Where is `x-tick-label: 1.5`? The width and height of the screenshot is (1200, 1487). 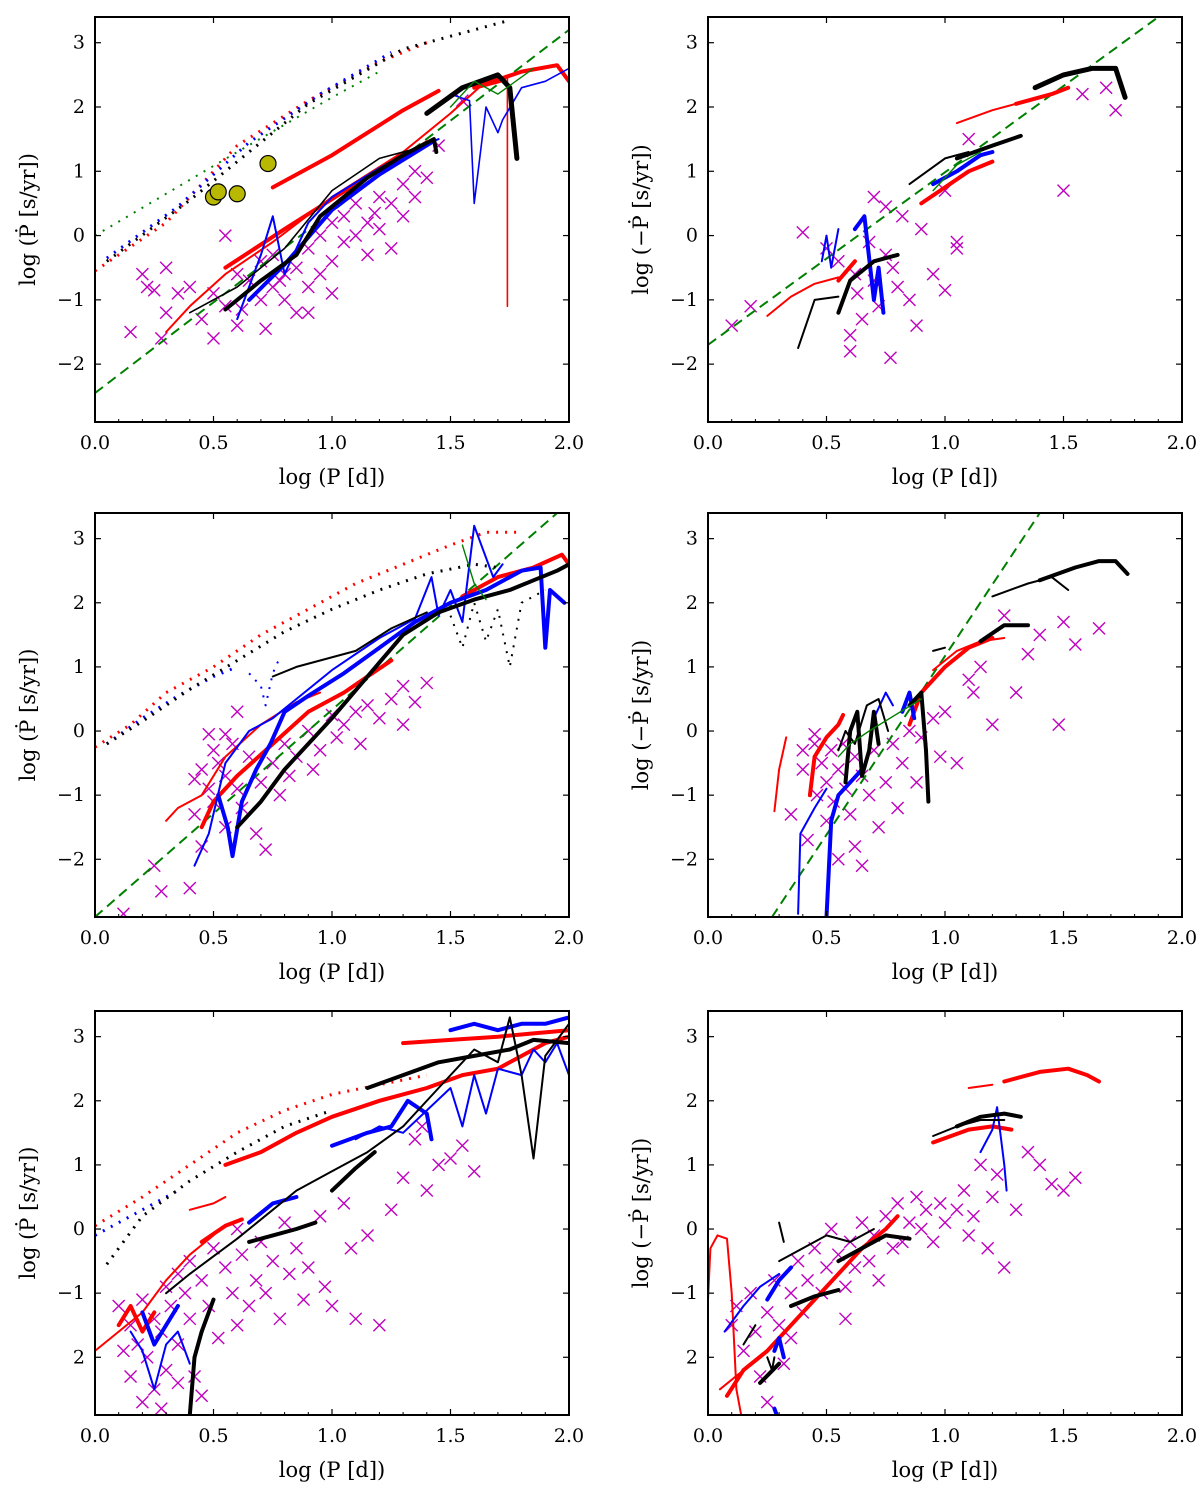 x-tick-label: 1.5 is located at coordinates (1063, 1436).